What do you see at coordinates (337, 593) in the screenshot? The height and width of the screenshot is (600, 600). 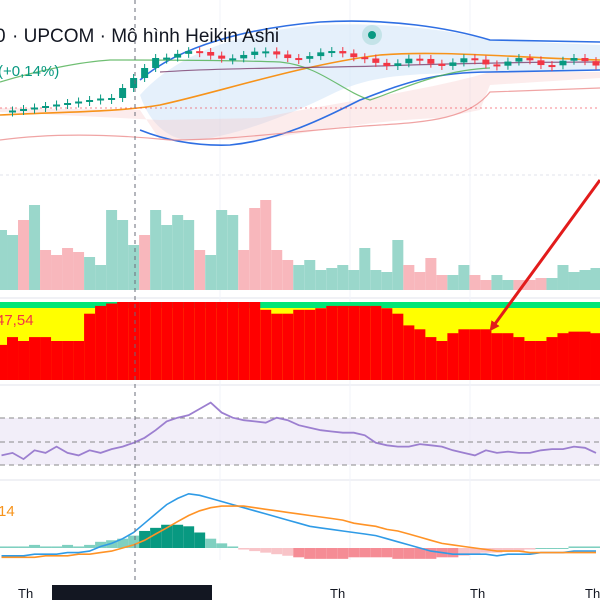 I see `axis-label-2: Th` at bounding box center [337, 593].